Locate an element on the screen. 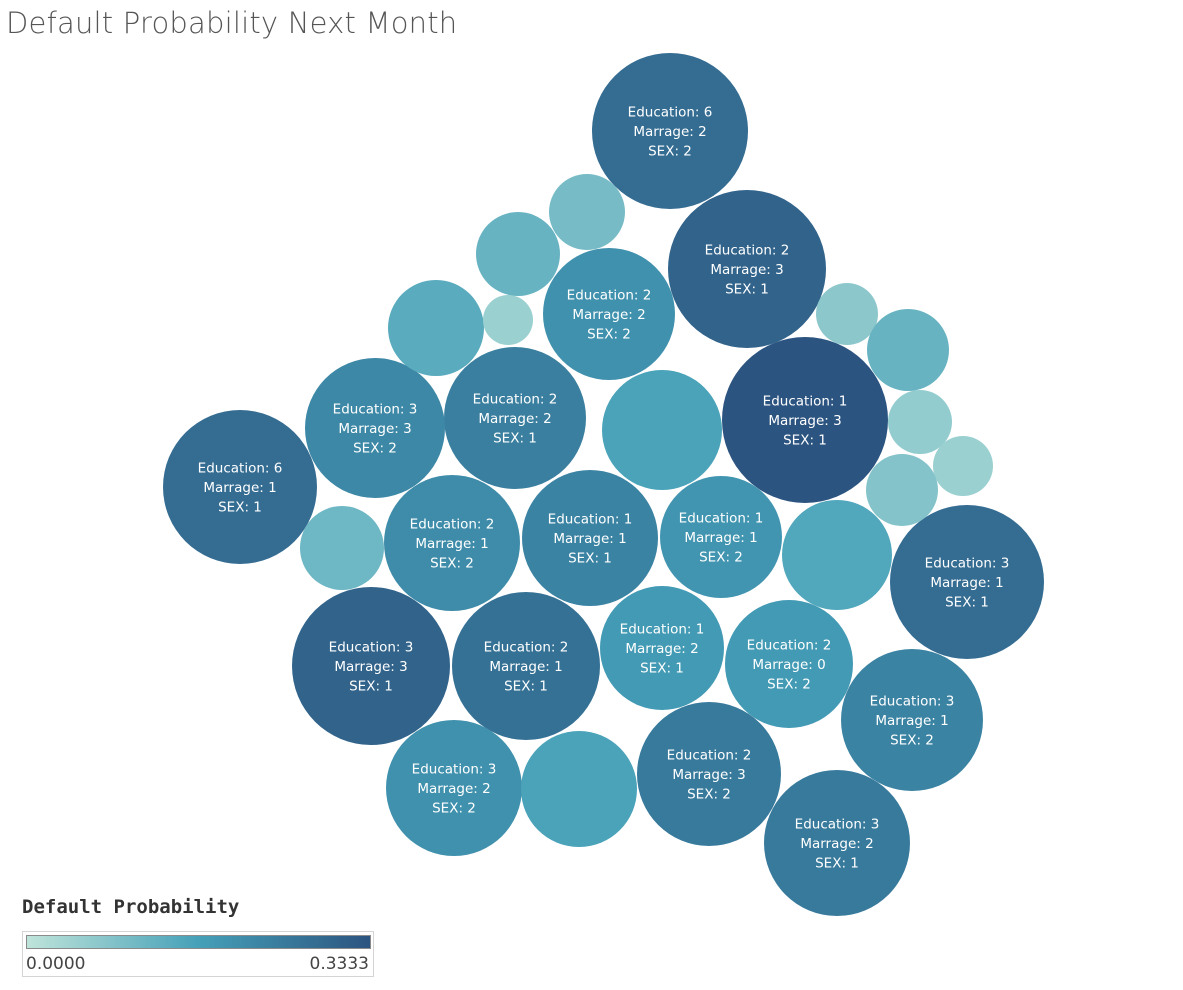  bubble: Education: 3 Marrage: 1 SEX: 2 is located at coordinates (912, 720).